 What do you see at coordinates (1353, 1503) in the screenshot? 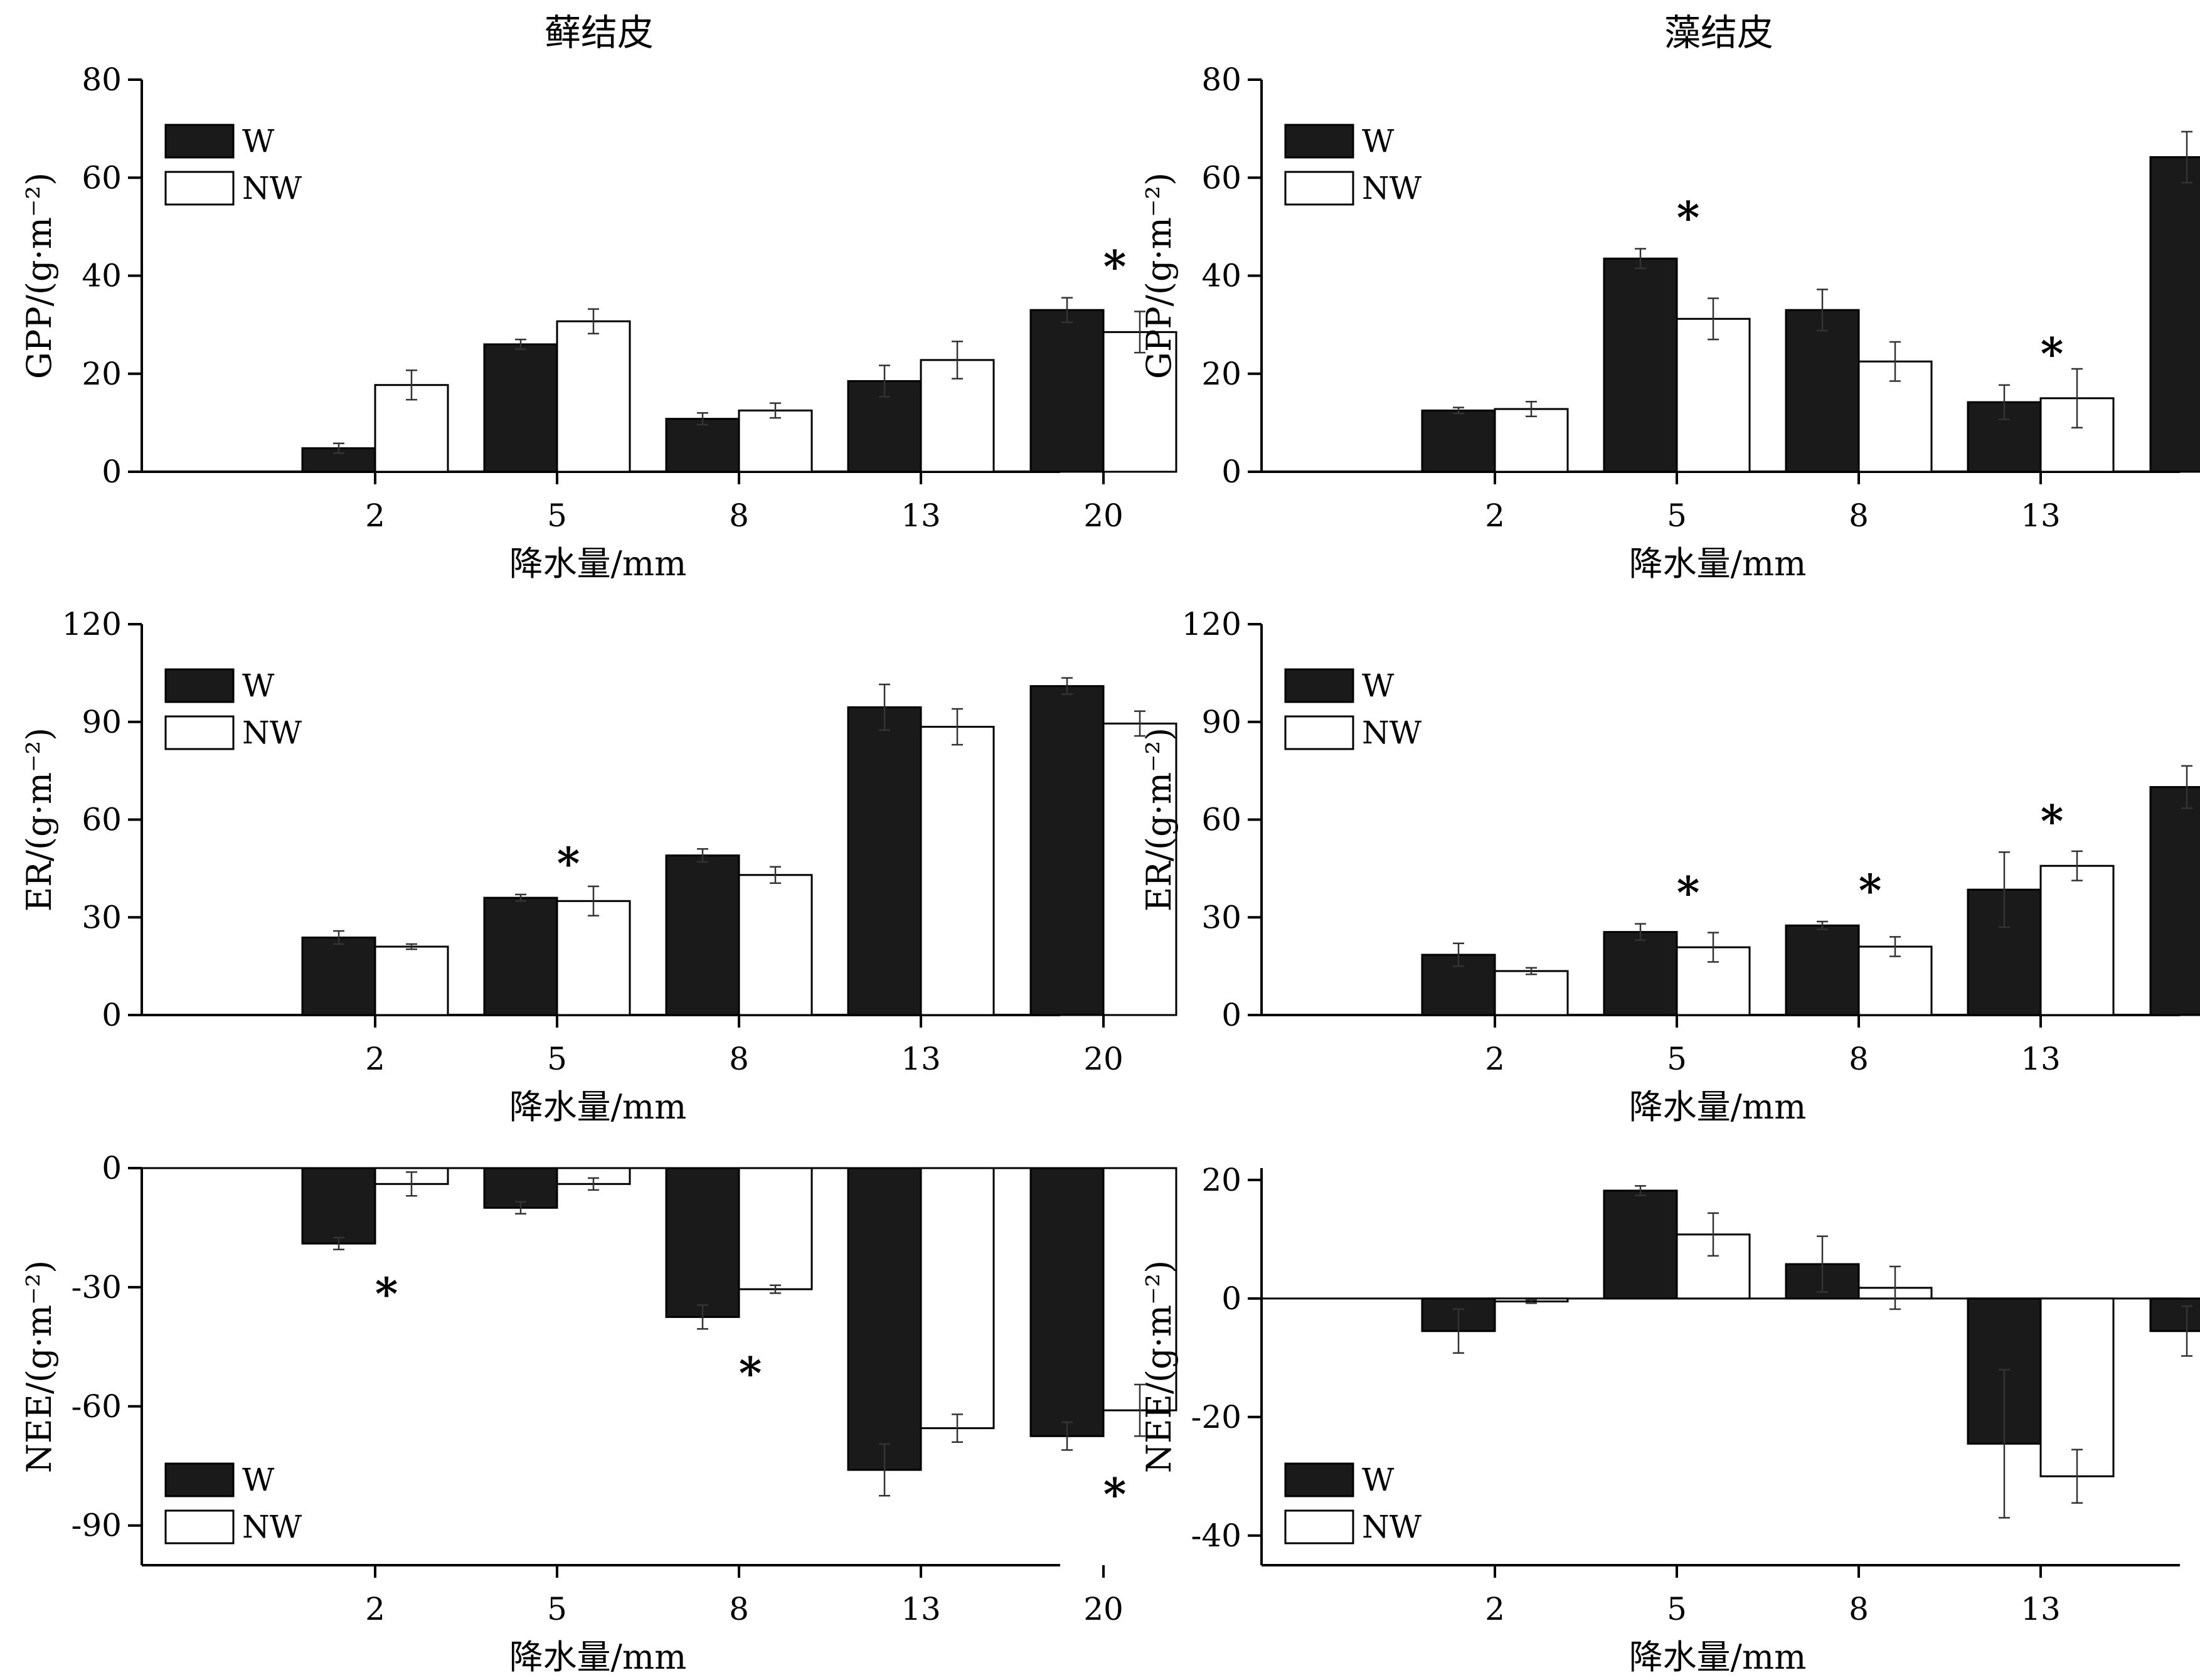
I see `legend: W NW` at bounding box center [1353, 1503].